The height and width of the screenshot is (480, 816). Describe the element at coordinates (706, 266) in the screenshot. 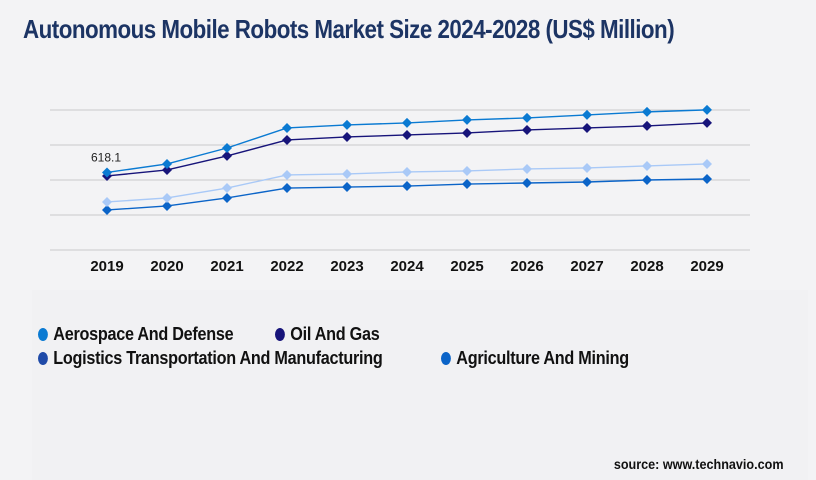

I see `x-tick-label: 2029` at that location.